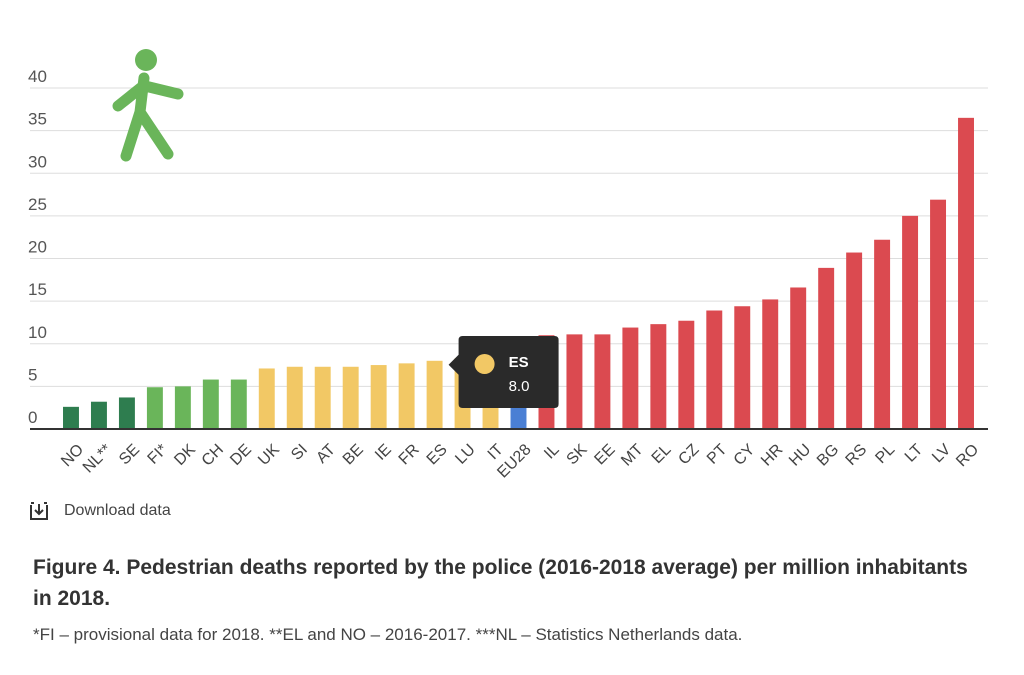 Image resolution: width=1024 pixels, height=675 pixels. Describe the element at coordinates (882, 334) in the screenshot. I see `bar-pl` at that location.